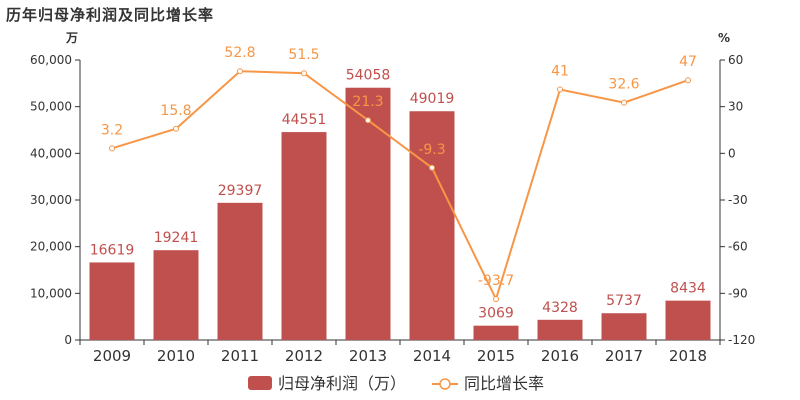  What do you see at coordinates (240, 191) in the screenshot?
I see `bar-value-label: 29397` at bounding box center [240, 191].